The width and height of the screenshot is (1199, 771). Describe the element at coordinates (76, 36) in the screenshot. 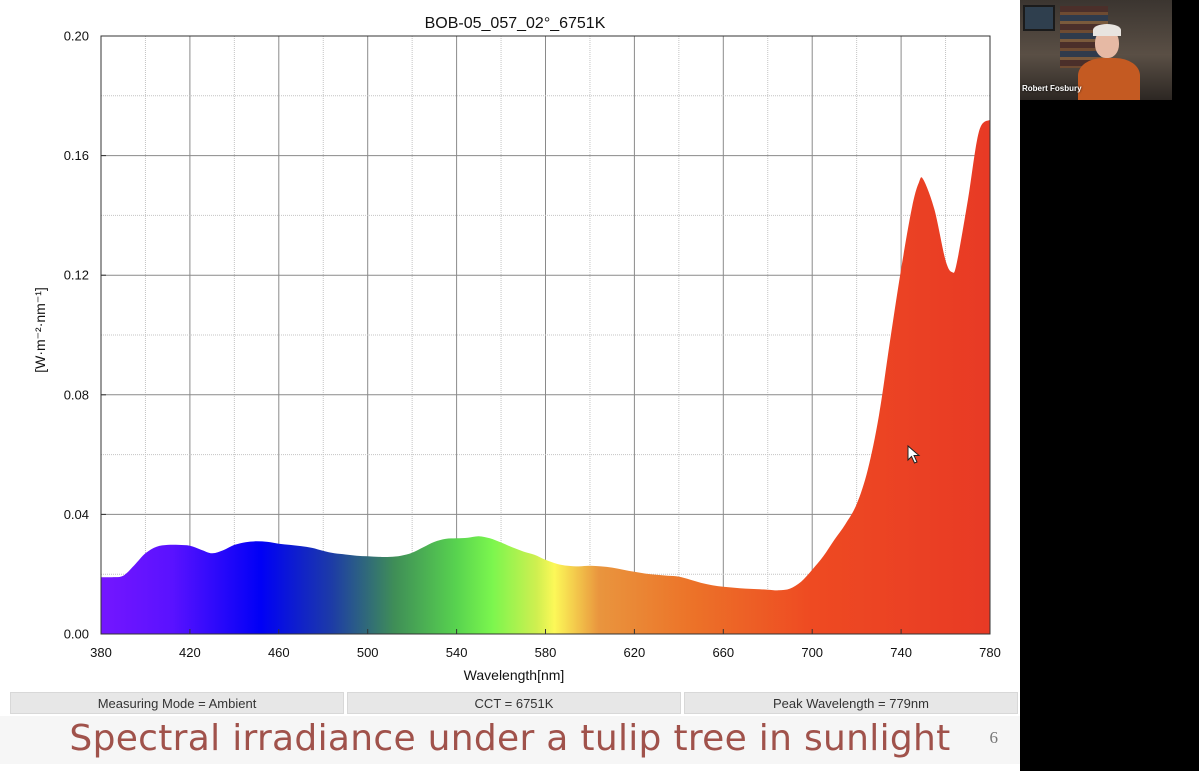

I see `y-tick-label: 0.20` at that location.